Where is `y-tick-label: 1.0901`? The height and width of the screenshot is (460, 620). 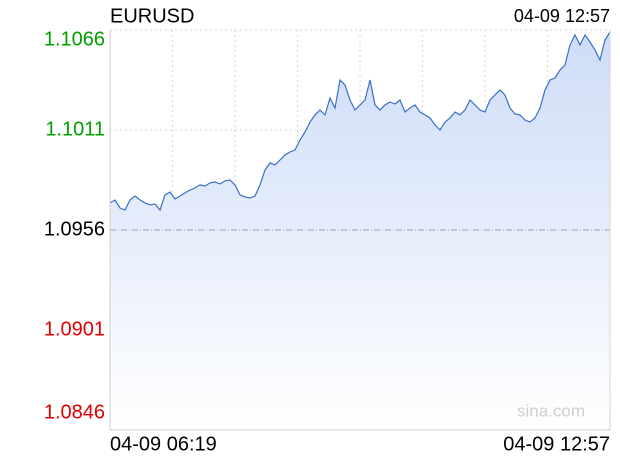 y-tick-label: 1.0901 is located at coordinates (74, 329).